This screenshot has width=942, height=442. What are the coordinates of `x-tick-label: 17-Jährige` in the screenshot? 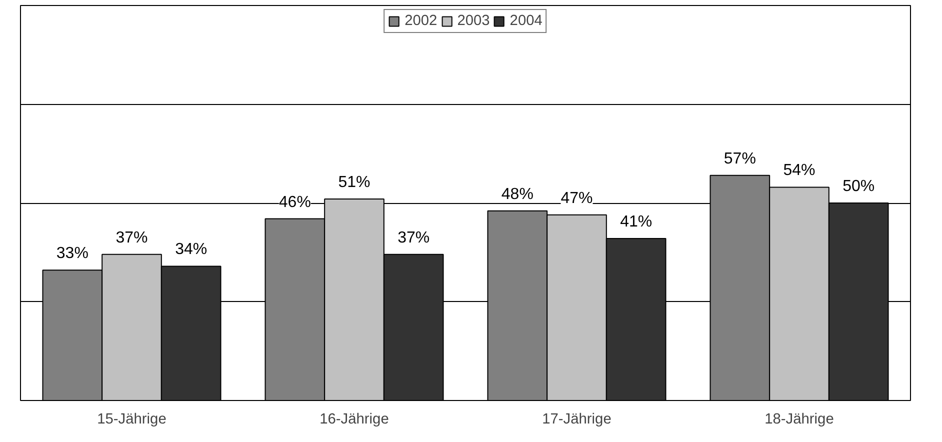 It's located at (577, 420).